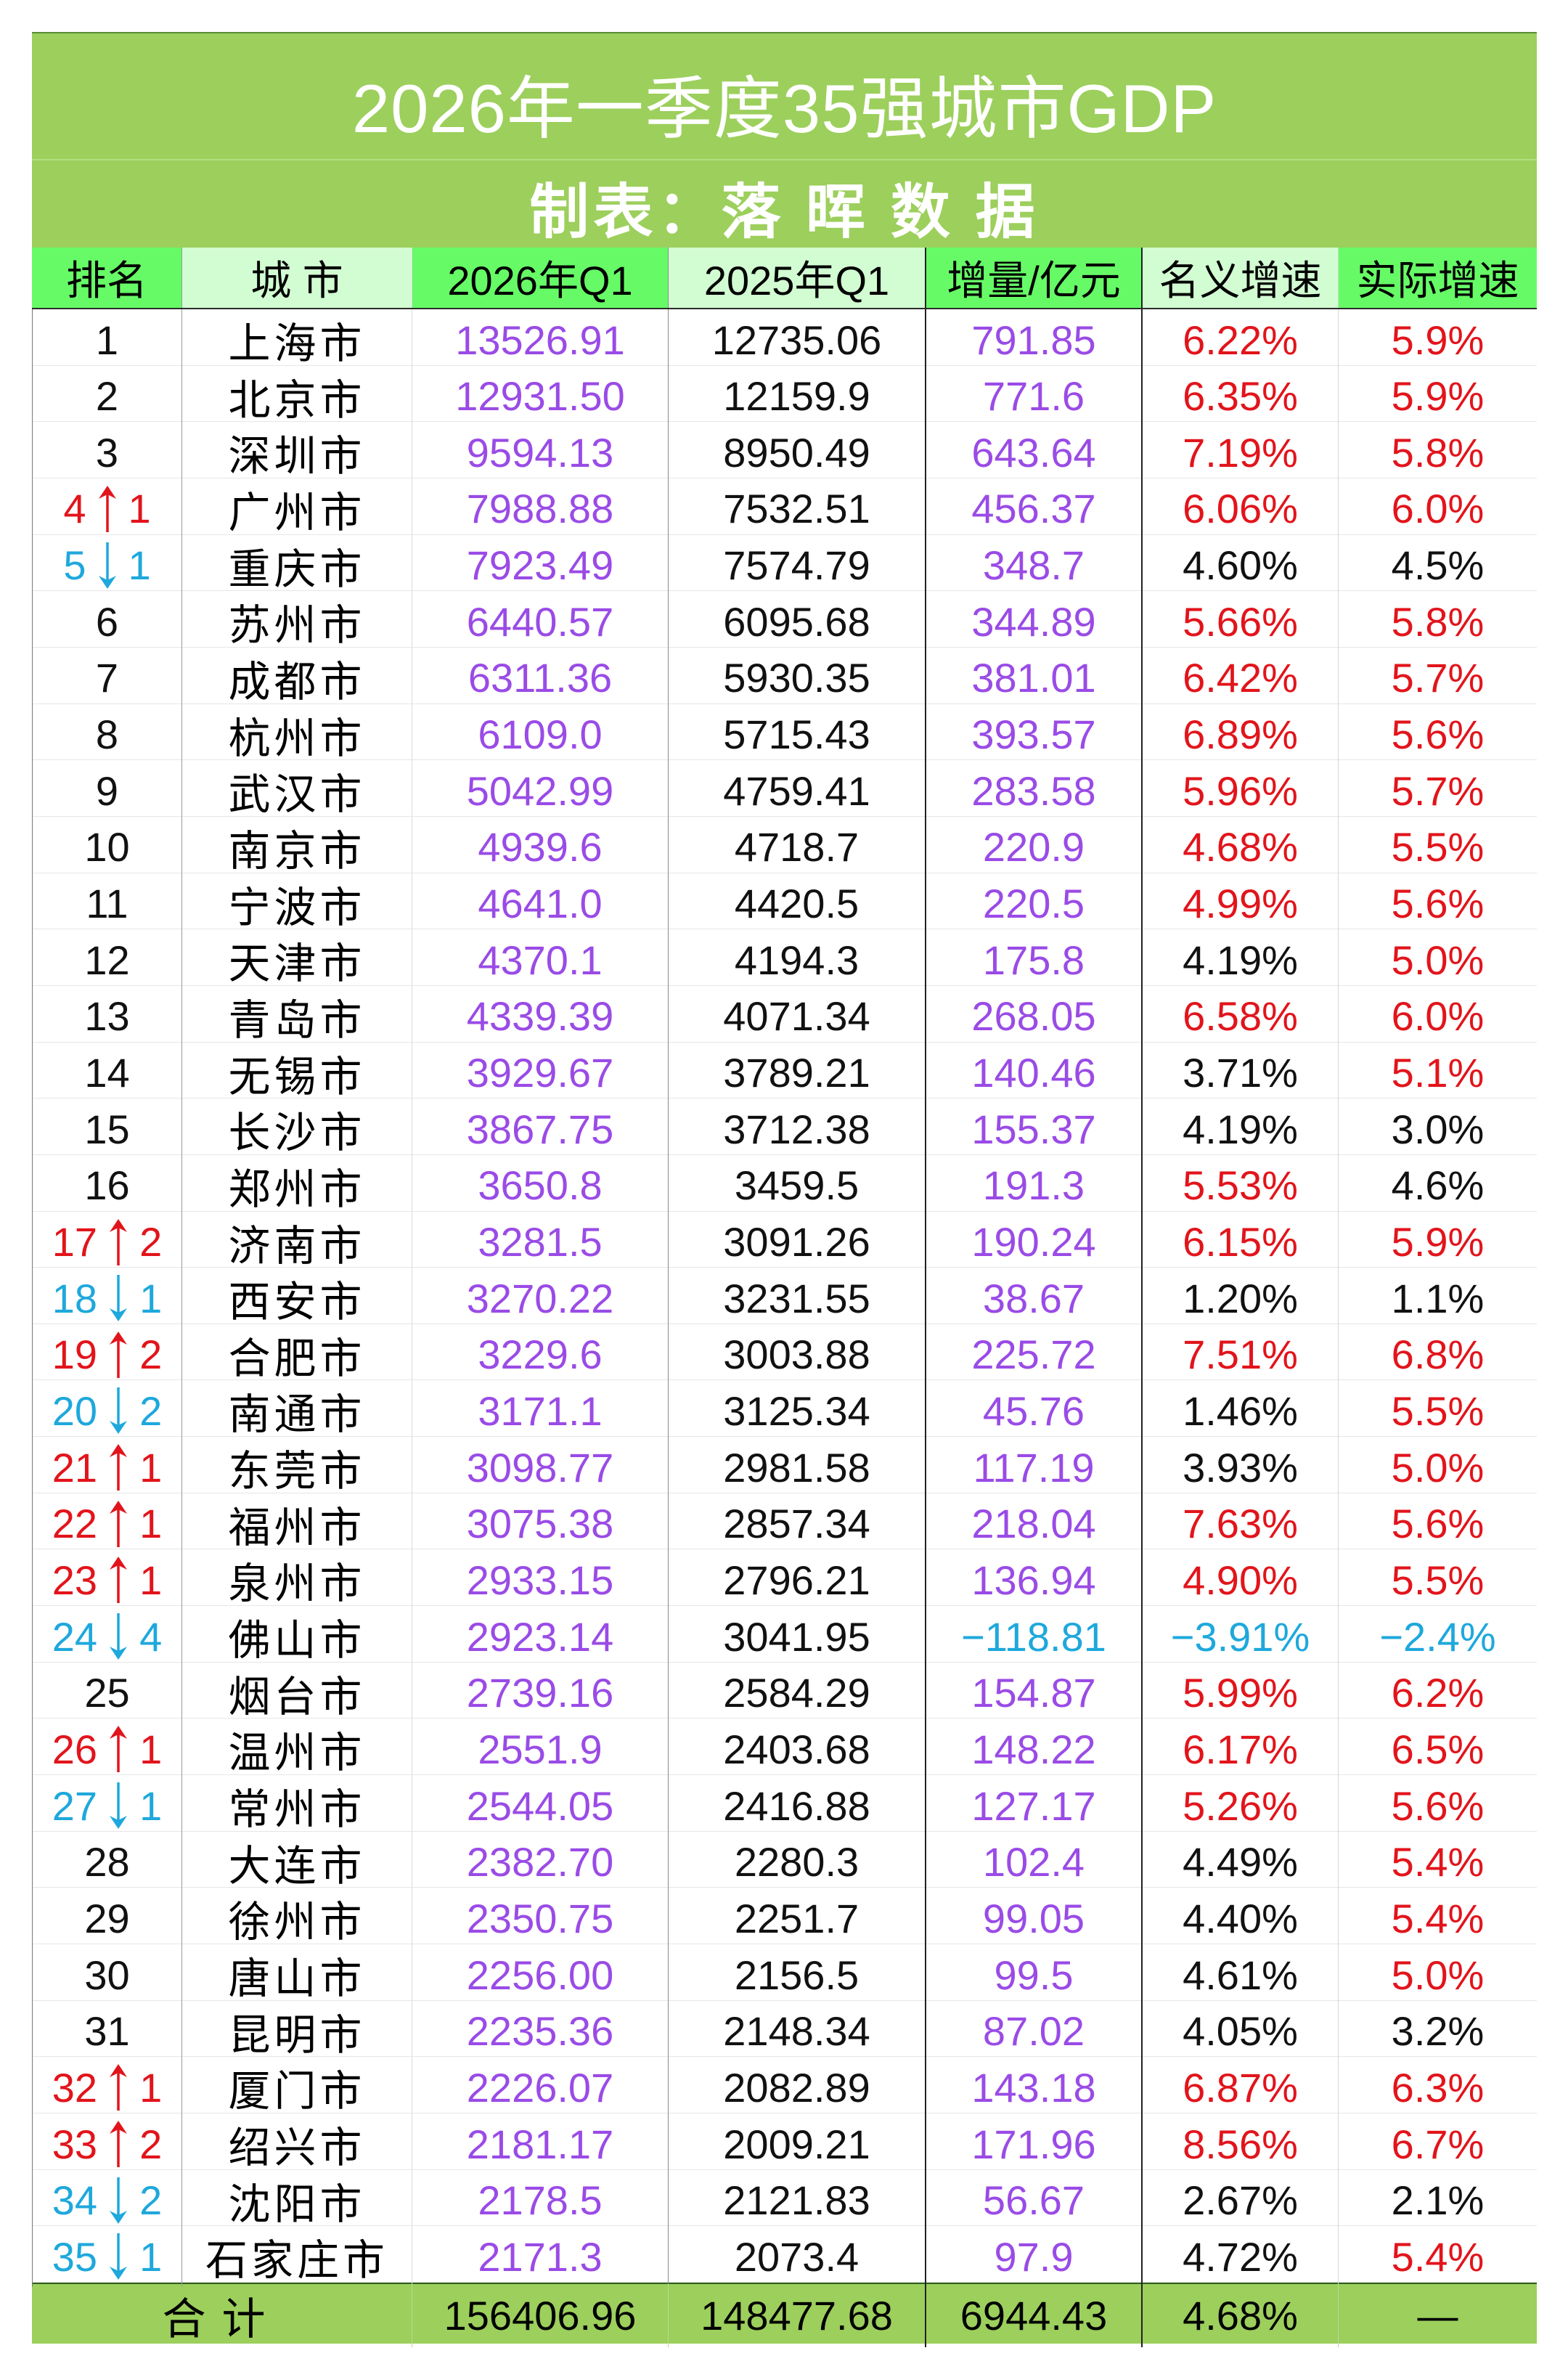 Image resolution: width=1568 pixels, height=2377 pixels. I want to click on nominal-growth-value: 6.06%, so click(1241, 509).